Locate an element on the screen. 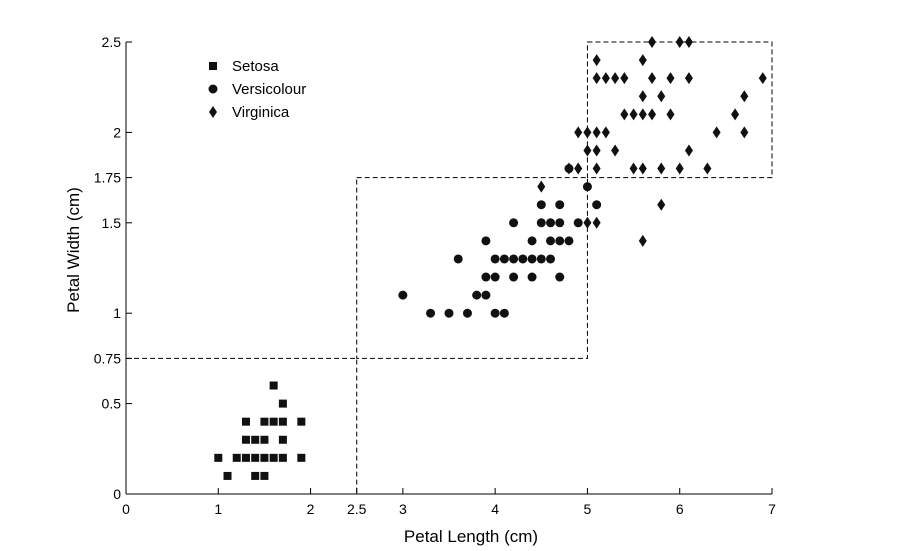 This screenshot has width=905, height=551. legend-label-versicolour: Versicolour is located at coordinates (269, 89).